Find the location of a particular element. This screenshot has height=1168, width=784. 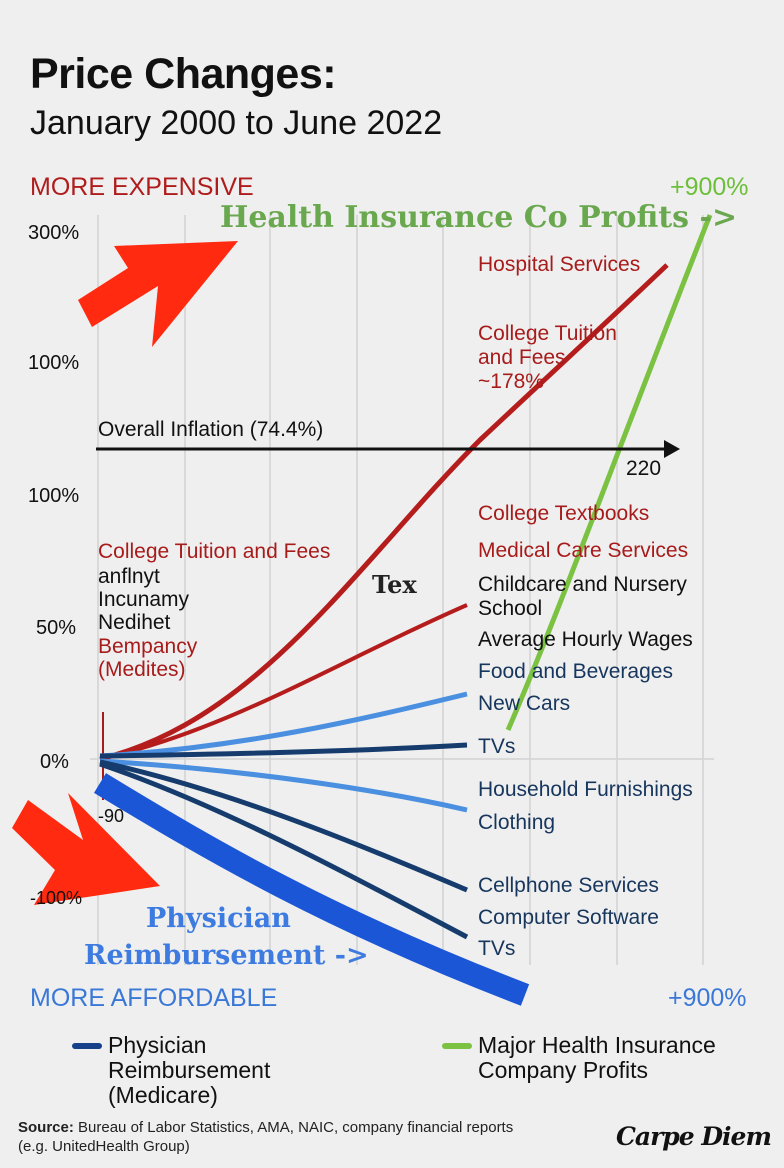

series-line-physician-reimbursement is located at coordinates (312, 889).